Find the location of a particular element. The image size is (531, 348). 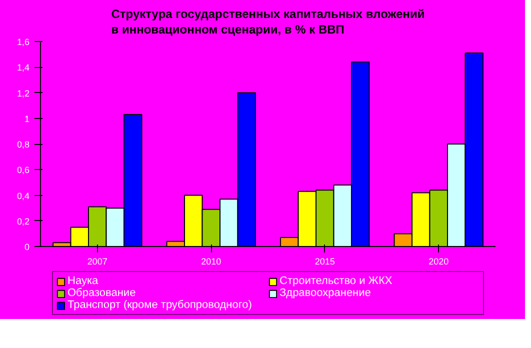

y-tick-label: 1,4 is located at coordinates (23, 67).